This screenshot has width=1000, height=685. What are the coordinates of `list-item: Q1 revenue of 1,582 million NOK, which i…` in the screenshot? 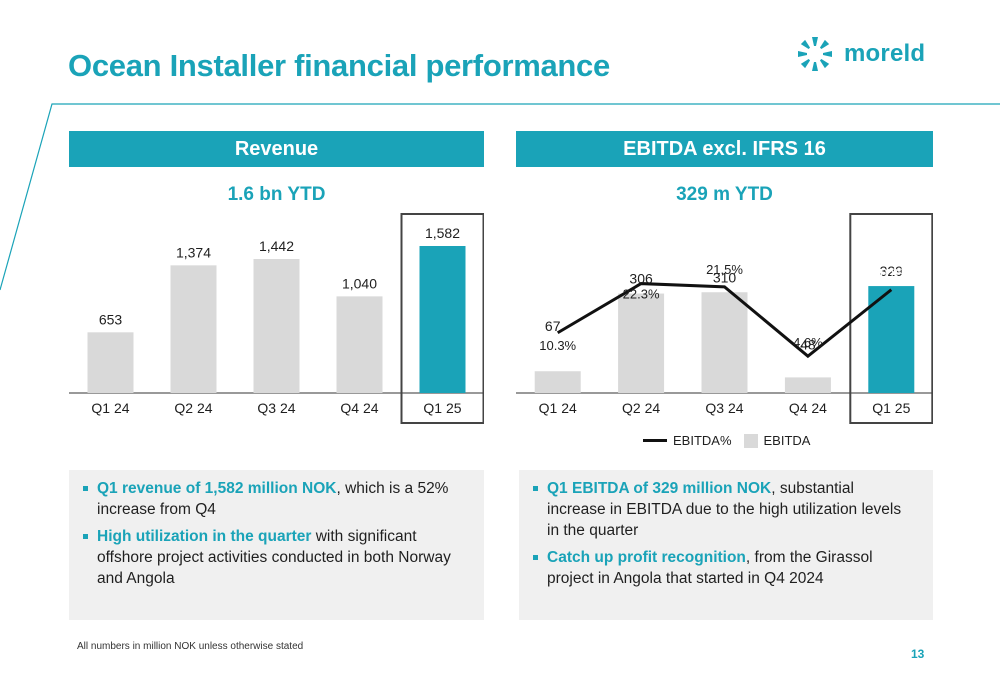 It's located at (272, 499).